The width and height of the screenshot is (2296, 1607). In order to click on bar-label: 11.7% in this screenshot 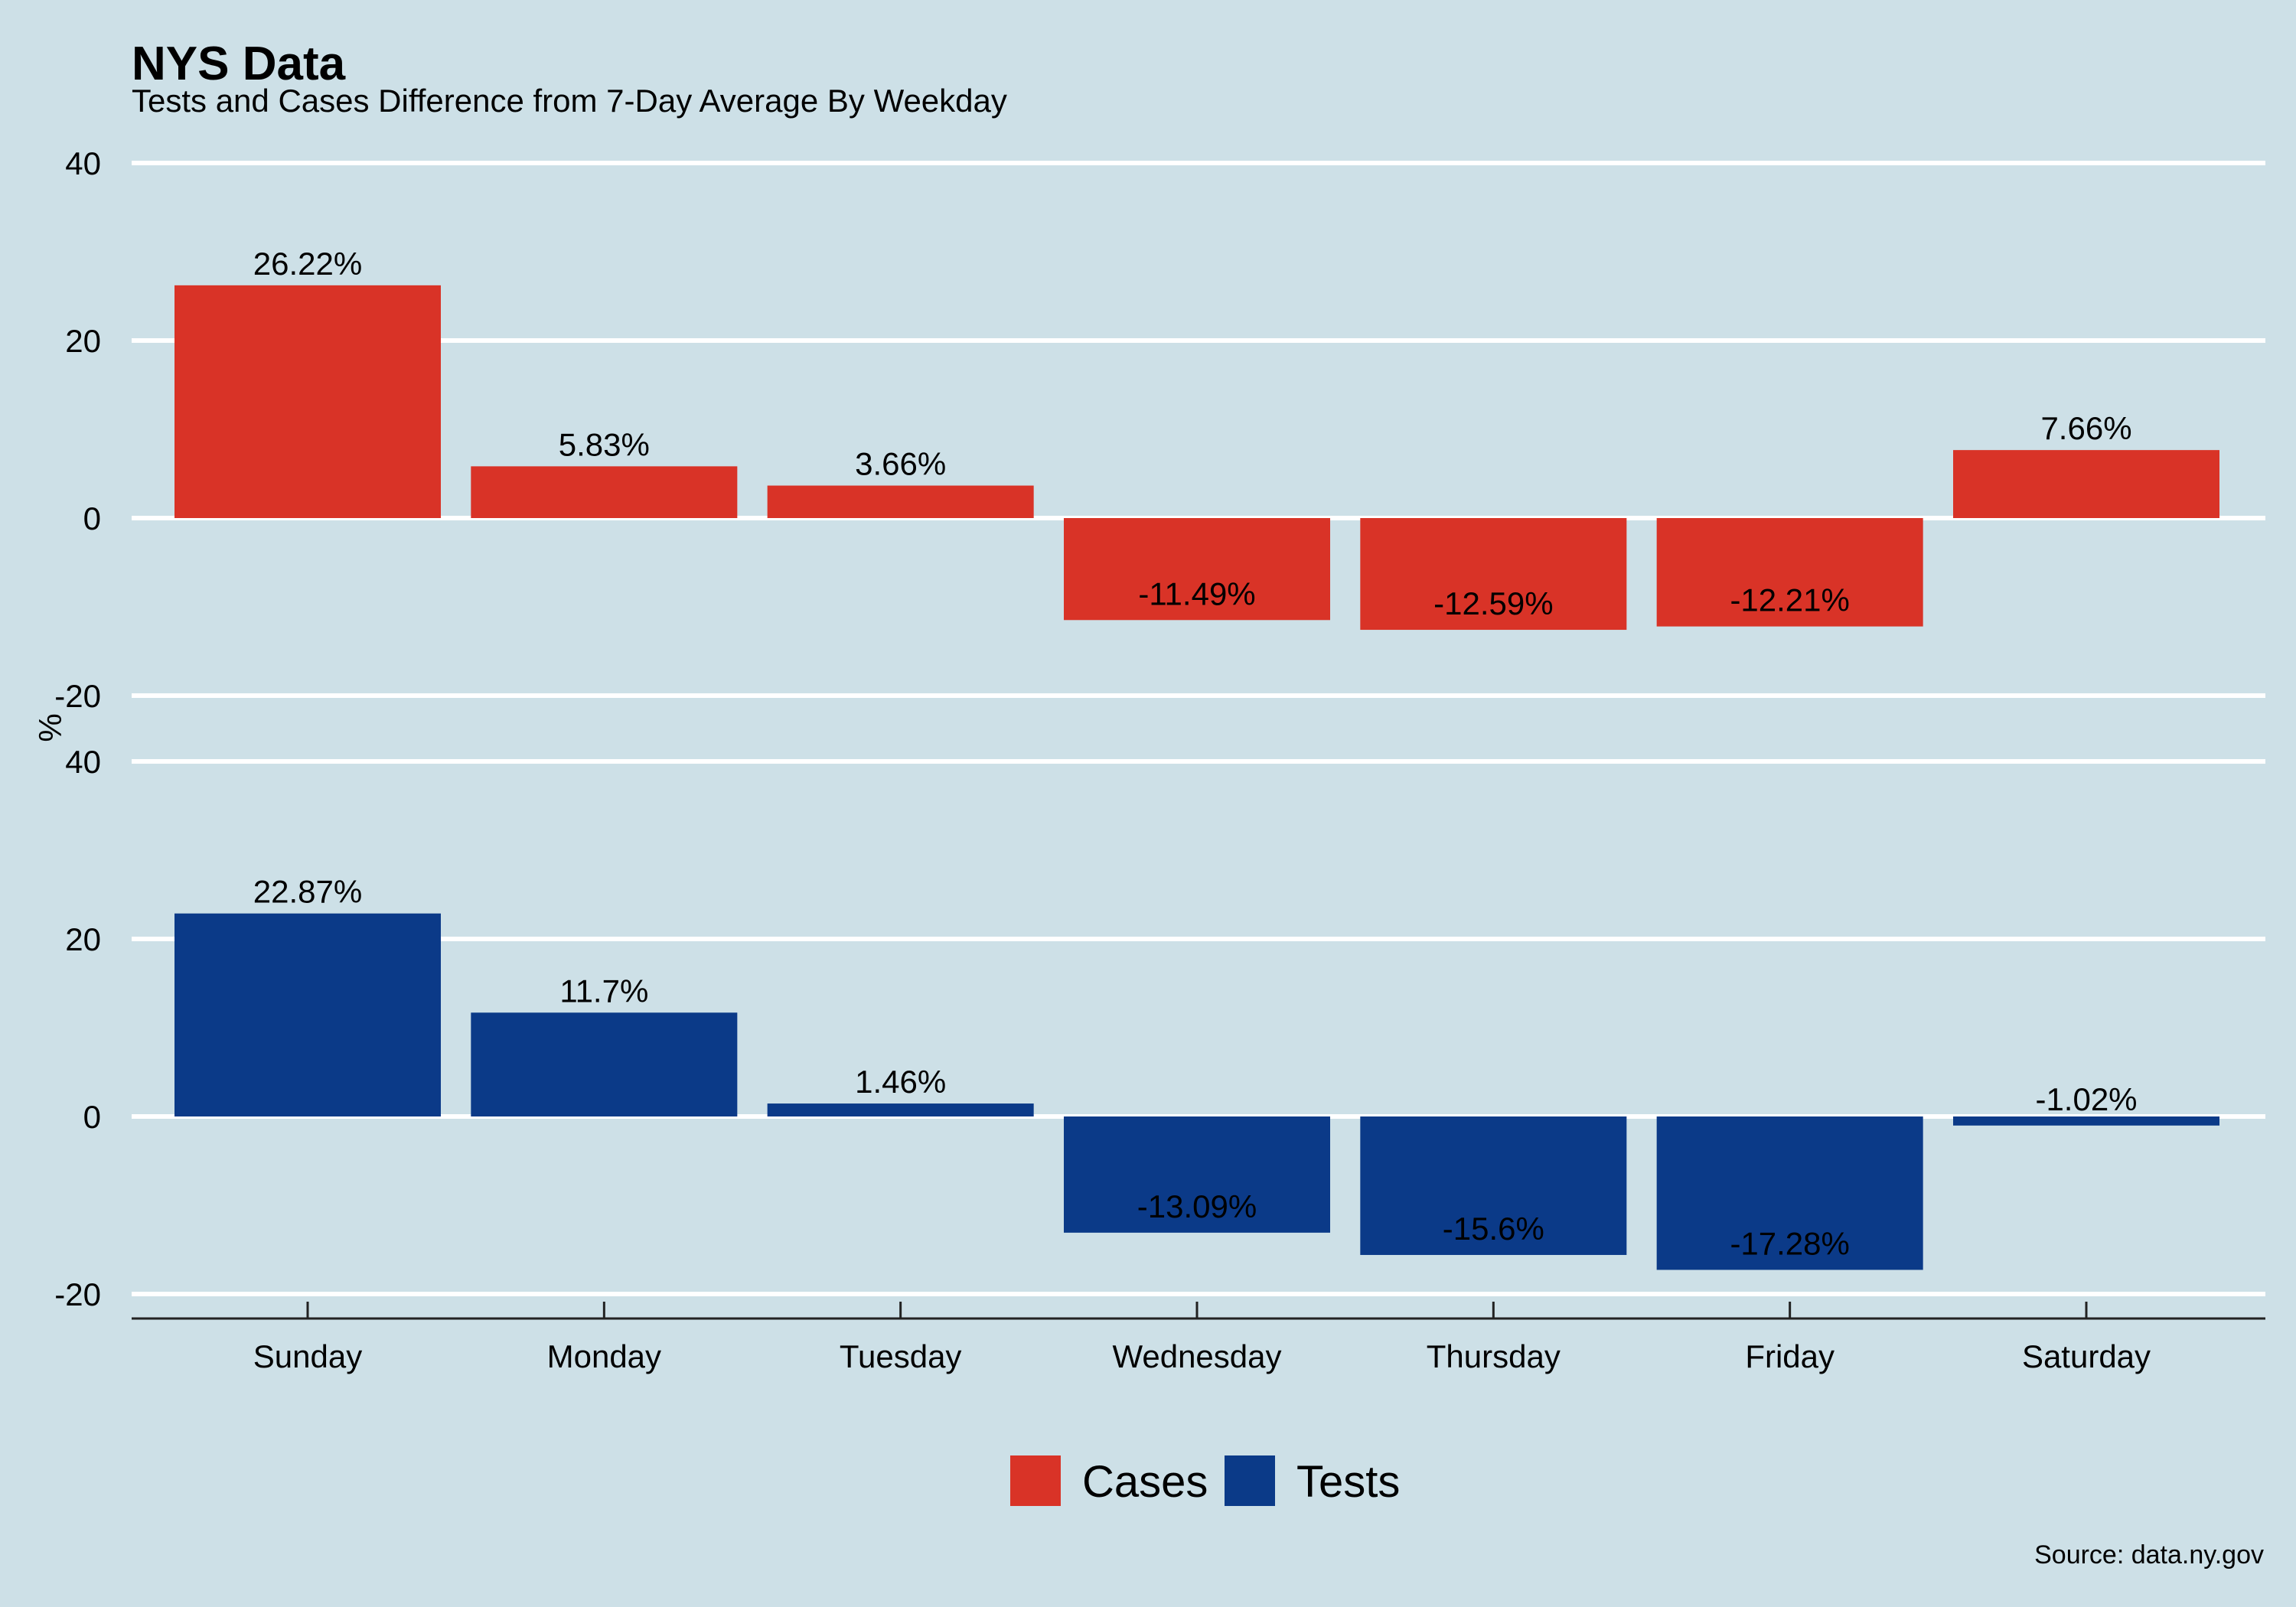, I will do `click(603, 991)`.